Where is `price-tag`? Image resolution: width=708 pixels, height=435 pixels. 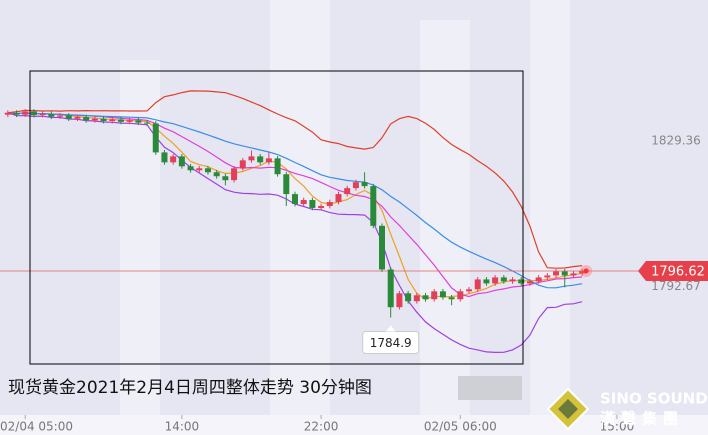
price-tag is located at coordinates (673, 271).